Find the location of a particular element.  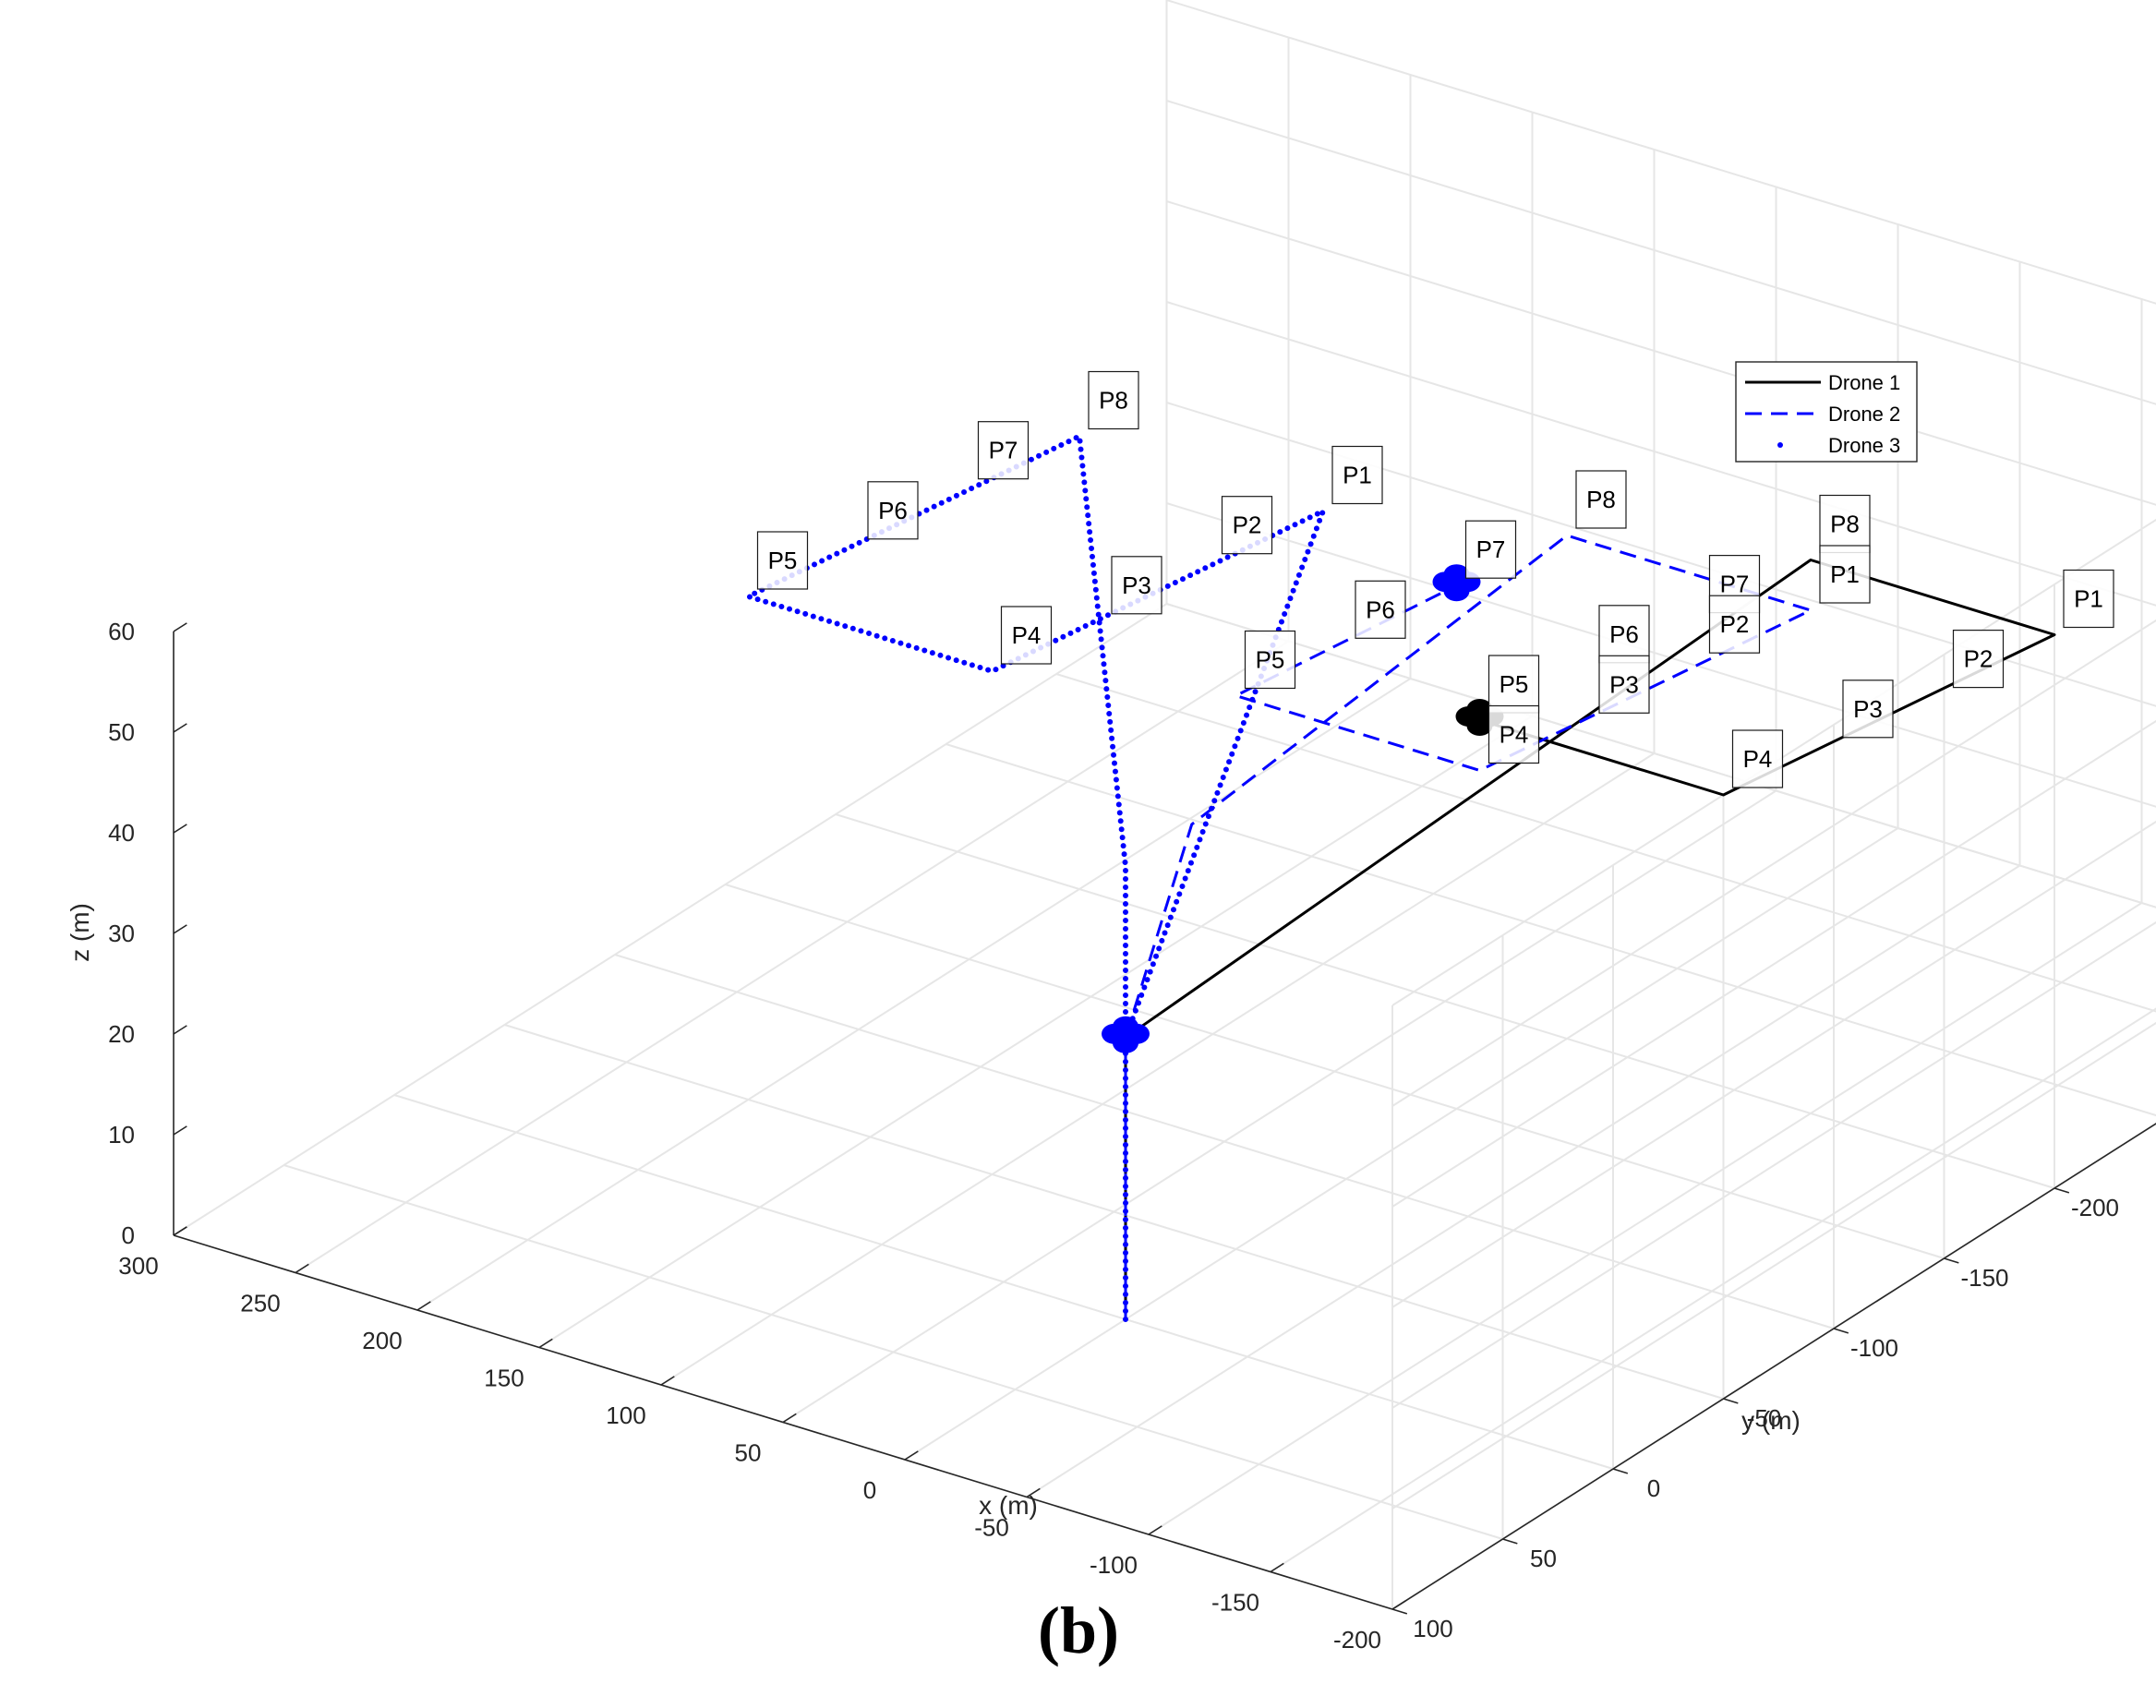

x-tick-label: 250 is located at coordinates (260, 1303).